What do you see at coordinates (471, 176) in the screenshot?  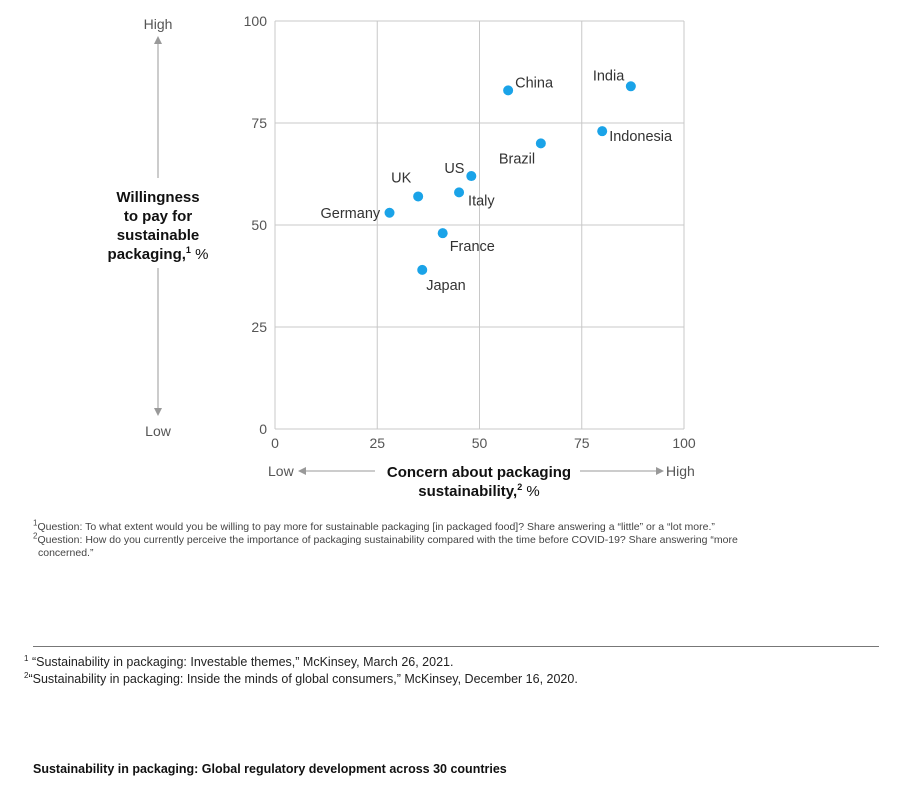 I see `point-us` at bounding box center [471, 176].